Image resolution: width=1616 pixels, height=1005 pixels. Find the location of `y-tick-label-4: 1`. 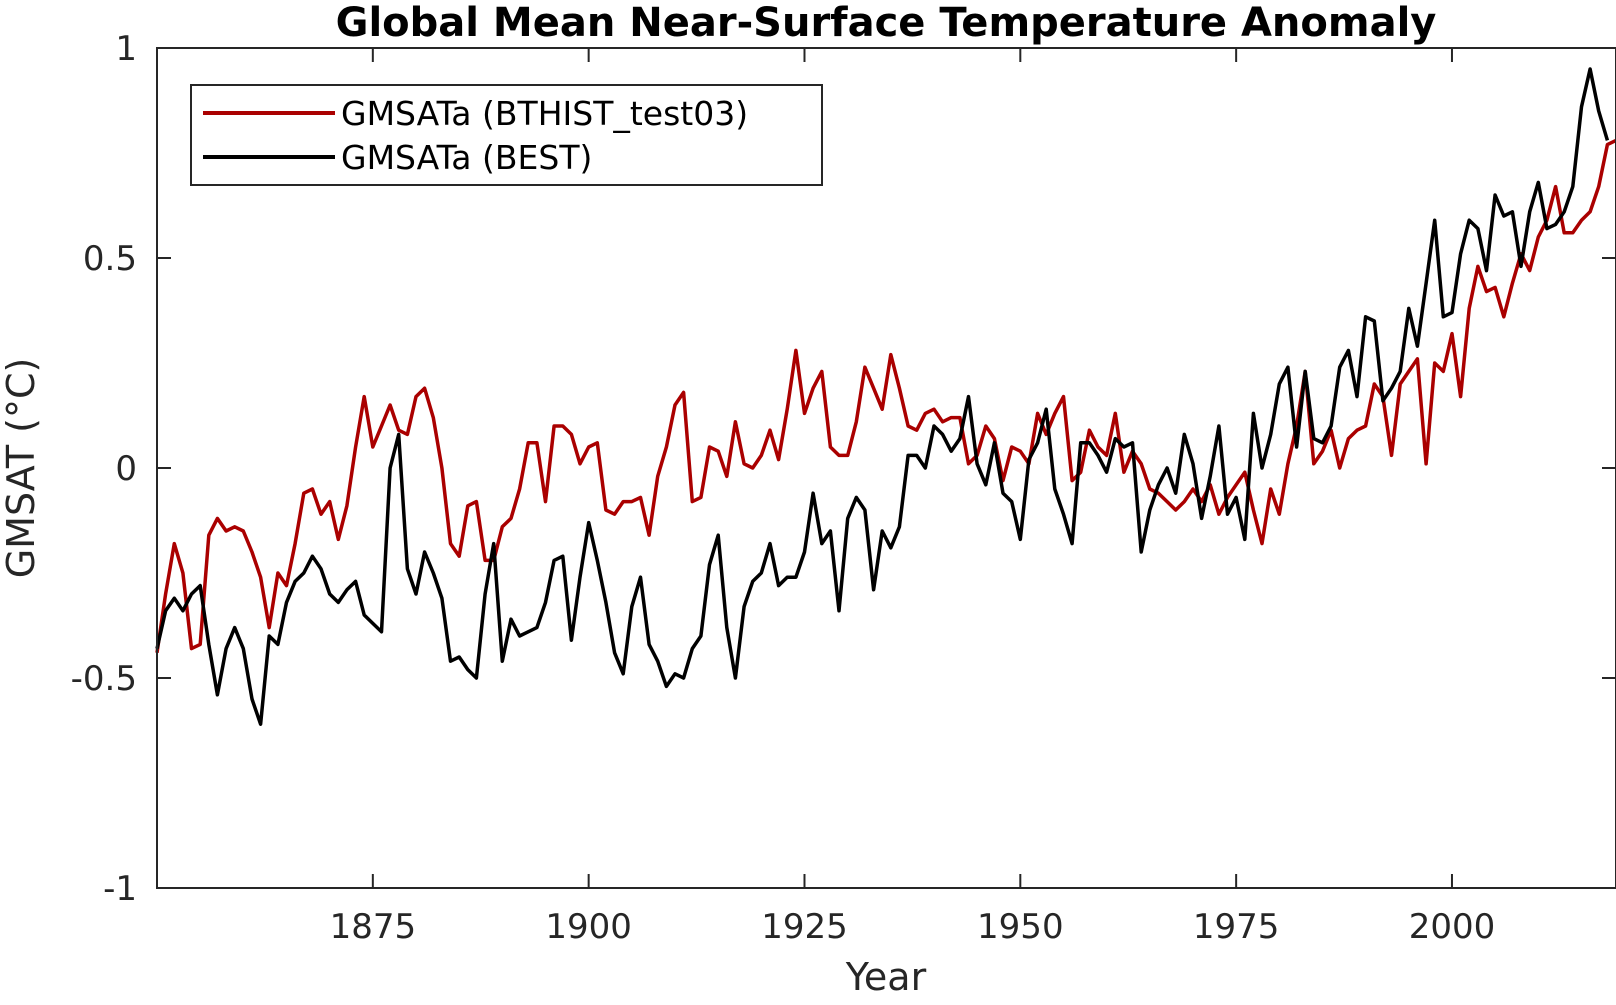

y-tick-label-4: 1 is located at coordinates (126, 49).